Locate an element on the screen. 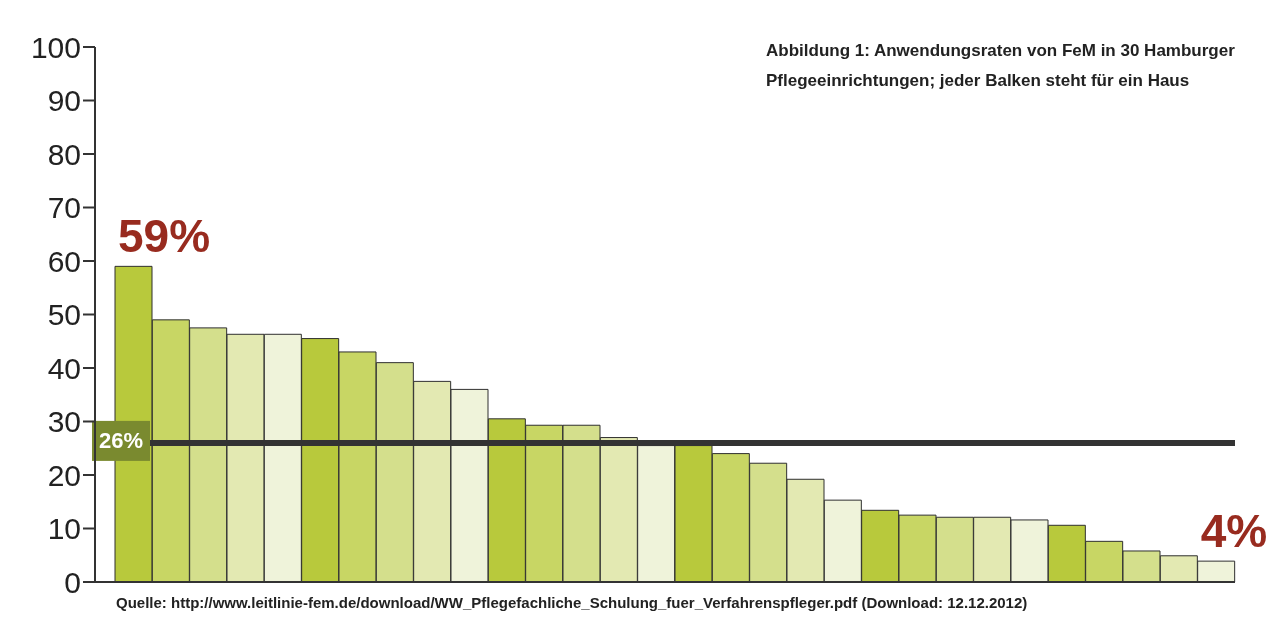  y-tick-label: 100 is located at coordinates (55, 47).